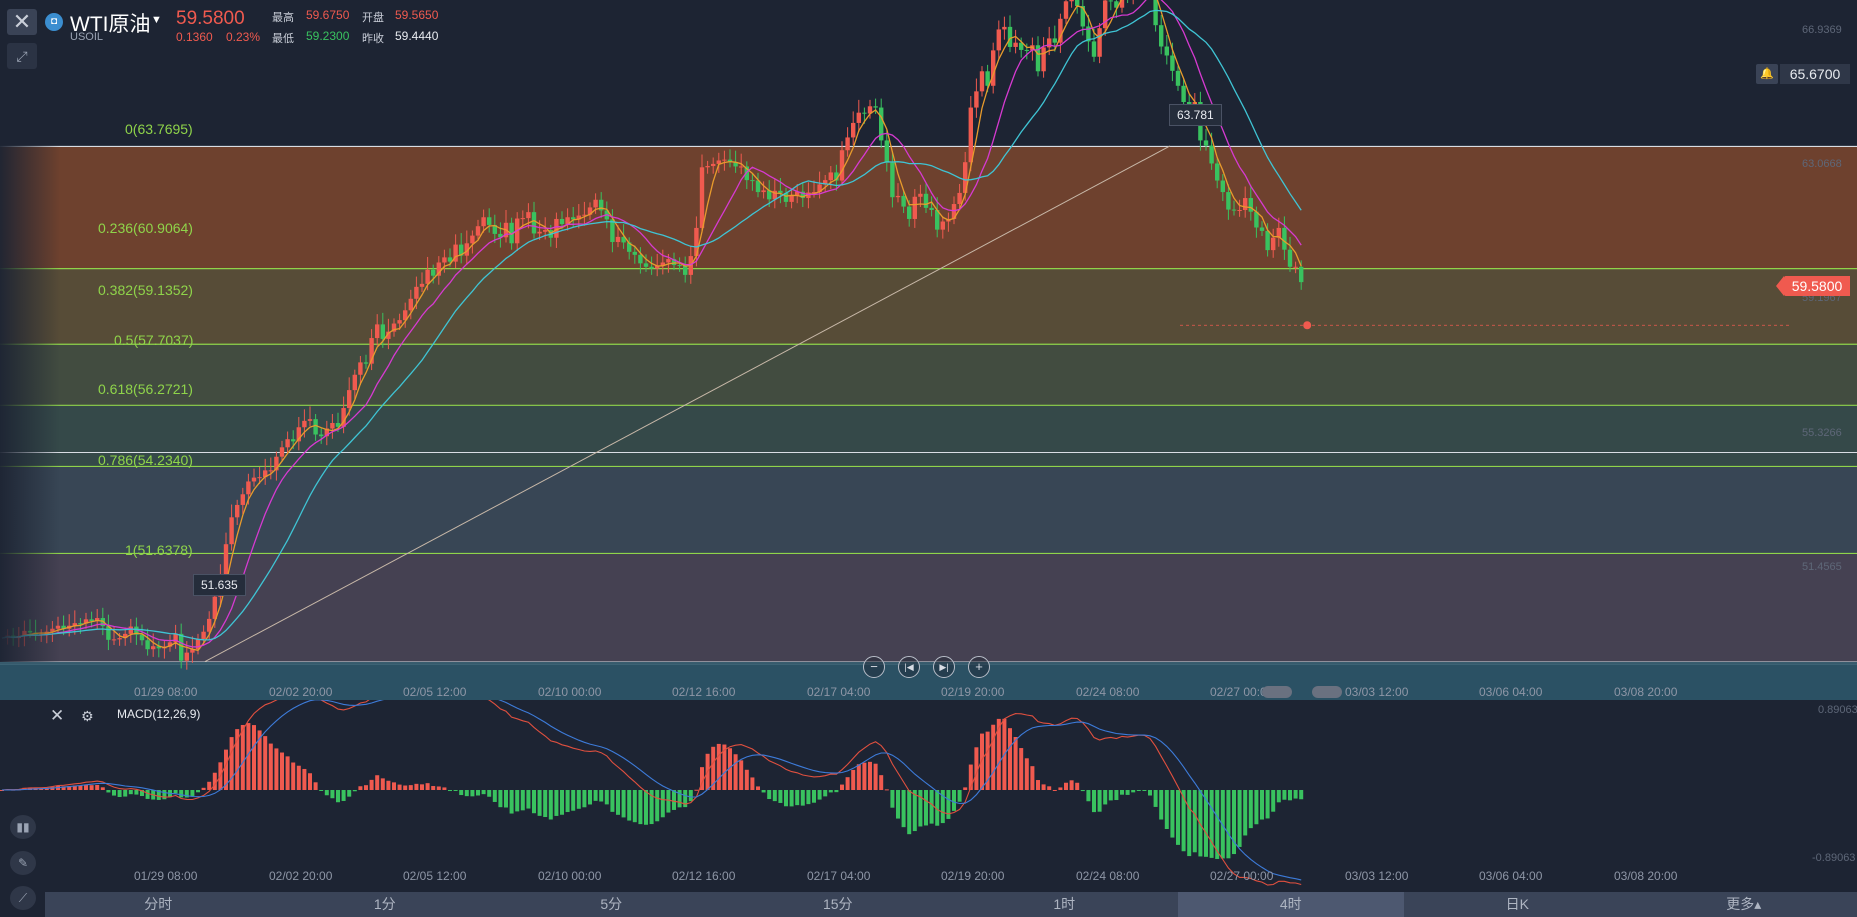  Describe the element at coordinates (944, 667) in the screenshot. I see `go-end-button: ▶|` at that location.